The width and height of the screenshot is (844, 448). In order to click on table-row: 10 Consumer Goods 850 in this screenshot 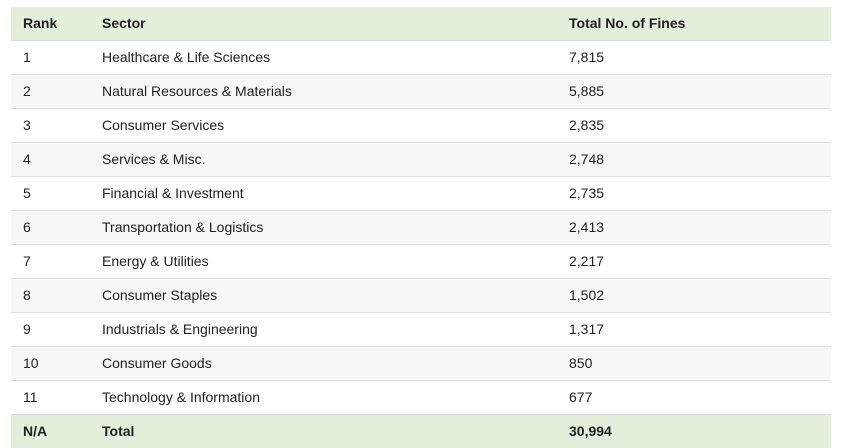, I will do `click(421, 364)`.